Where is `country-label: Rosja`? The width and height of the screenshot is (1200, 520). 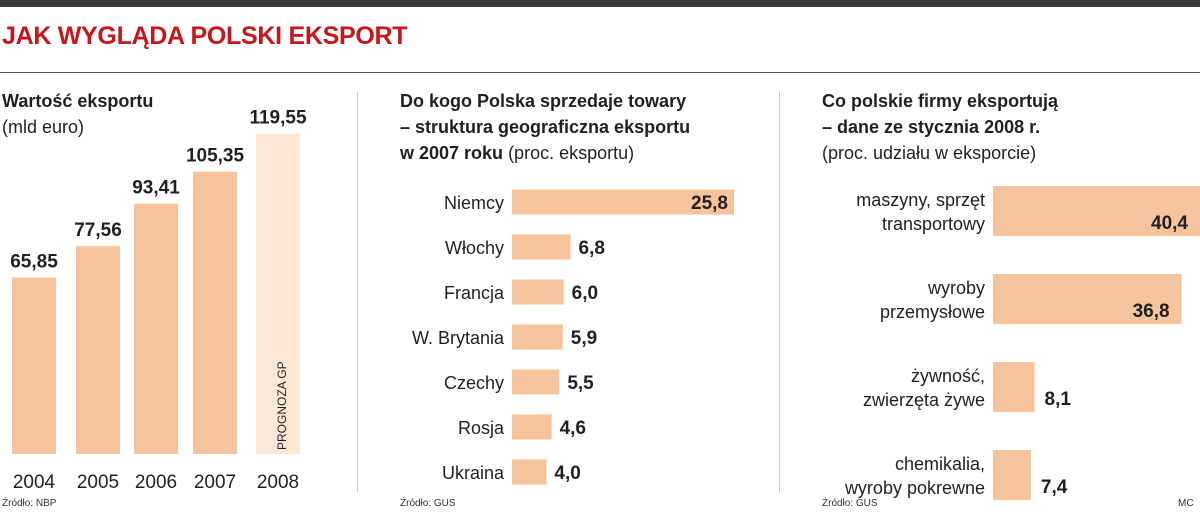
country-label: Rosja is located at coordinates (481, 428).